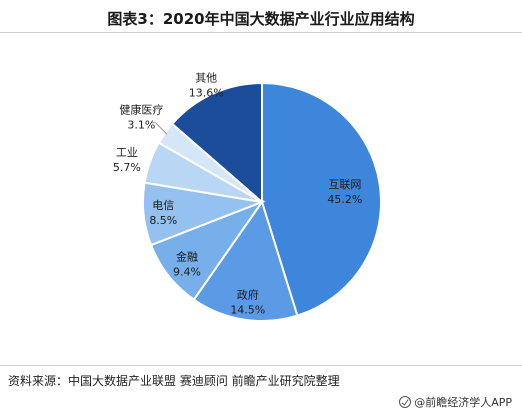 The height and width of the screenshot is (412, 522). What do you see at coordinates (206, 92) in the screenshot?
I see `slice-value-other: 13.6%` at bounding box center [206, 92].